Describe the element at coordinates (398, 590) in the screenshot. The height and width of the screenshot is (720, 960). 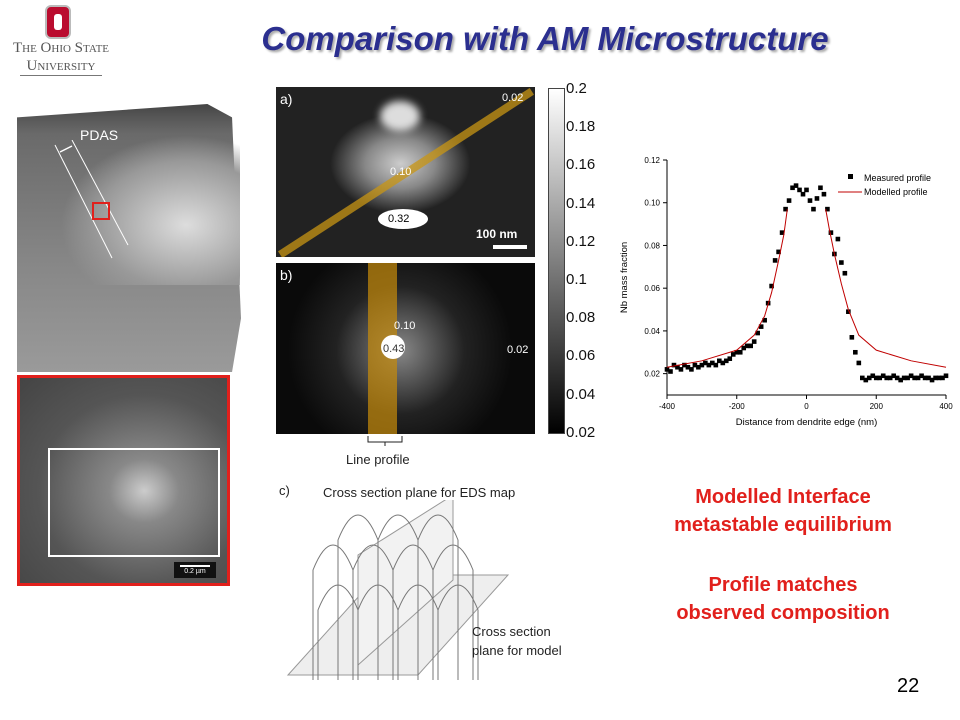
I see `dendrite-schematic` at that location.